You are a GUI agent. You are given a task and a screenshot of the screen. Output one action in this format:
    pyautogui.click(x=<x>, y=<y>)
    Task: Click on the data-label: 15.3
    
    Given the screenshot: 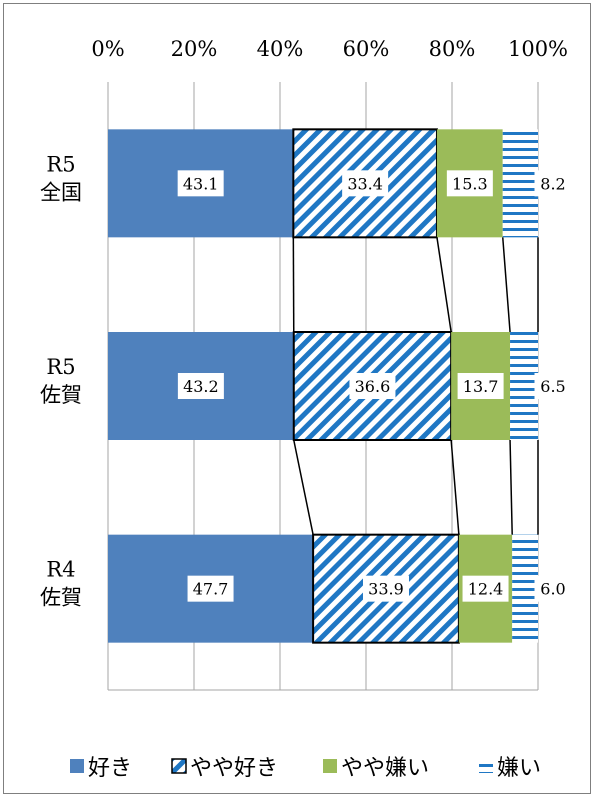 What is the action you would take?
    pyautogui.click(x=470, y=183)
    